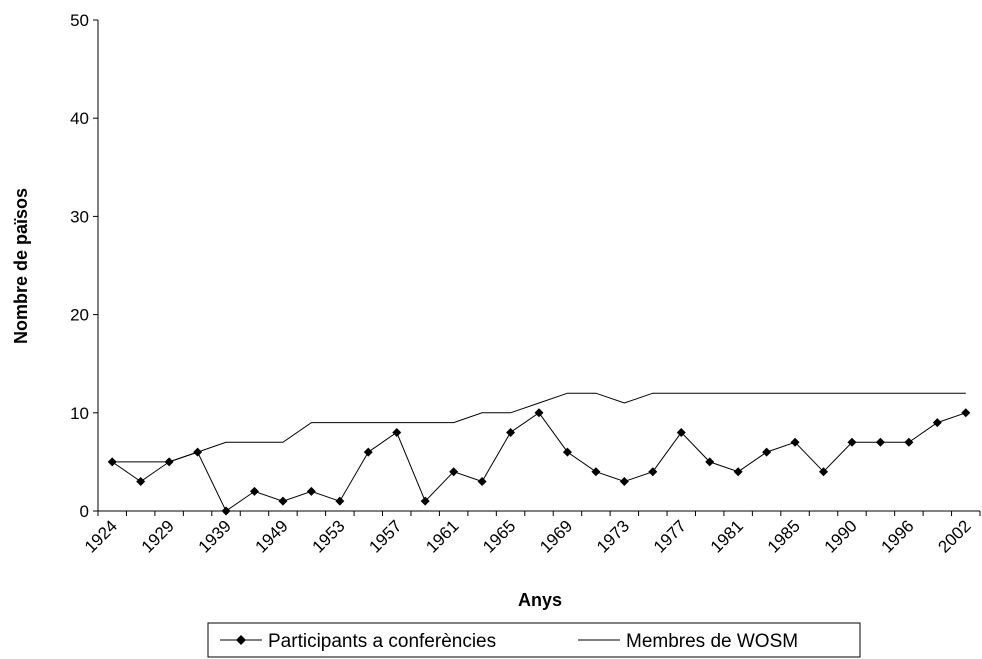 The height and width of the screenshot is (659, 982). Describe the element at coordinates (540, 600) in the screenshot. I see `x-axis-title: Anys` at that location.